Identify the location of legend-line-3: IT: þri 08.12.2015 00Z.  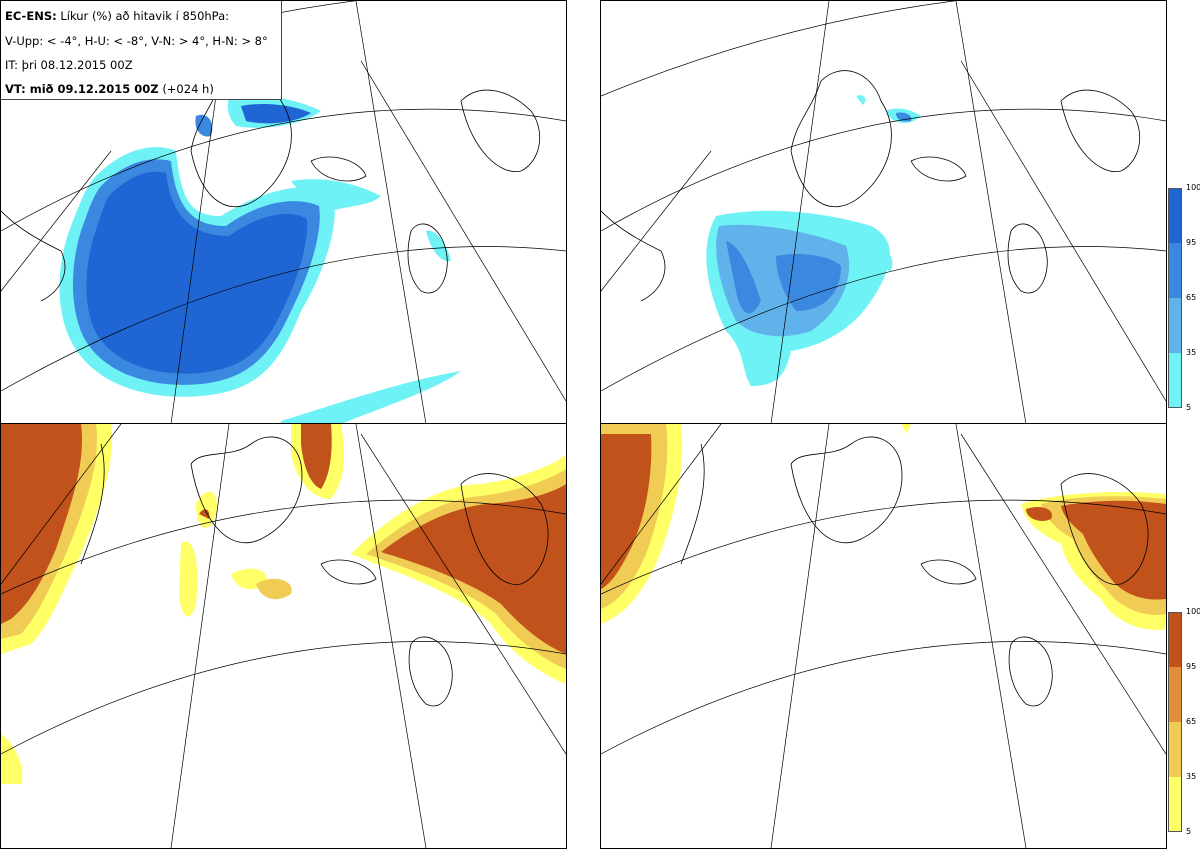
(69, 65).